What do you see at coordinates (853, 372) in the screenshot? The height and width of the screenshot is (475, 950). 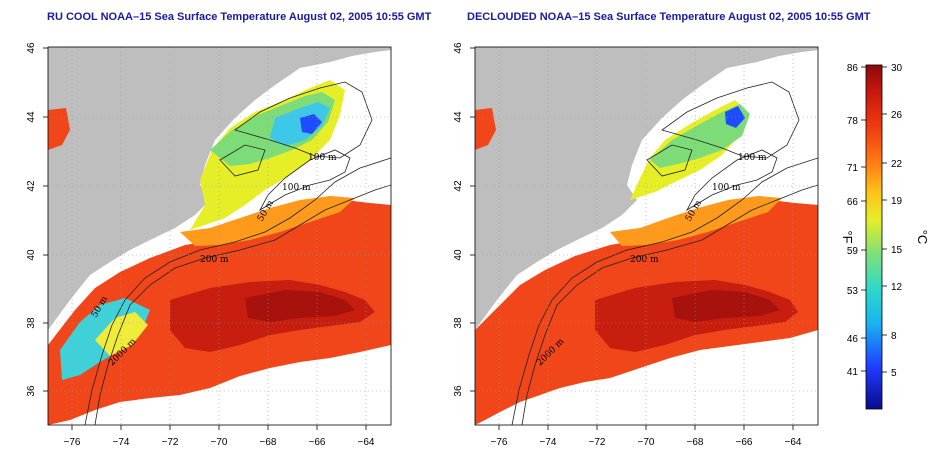 I see `colorbar-f-tick: 41` at bounding box center [853, 372].